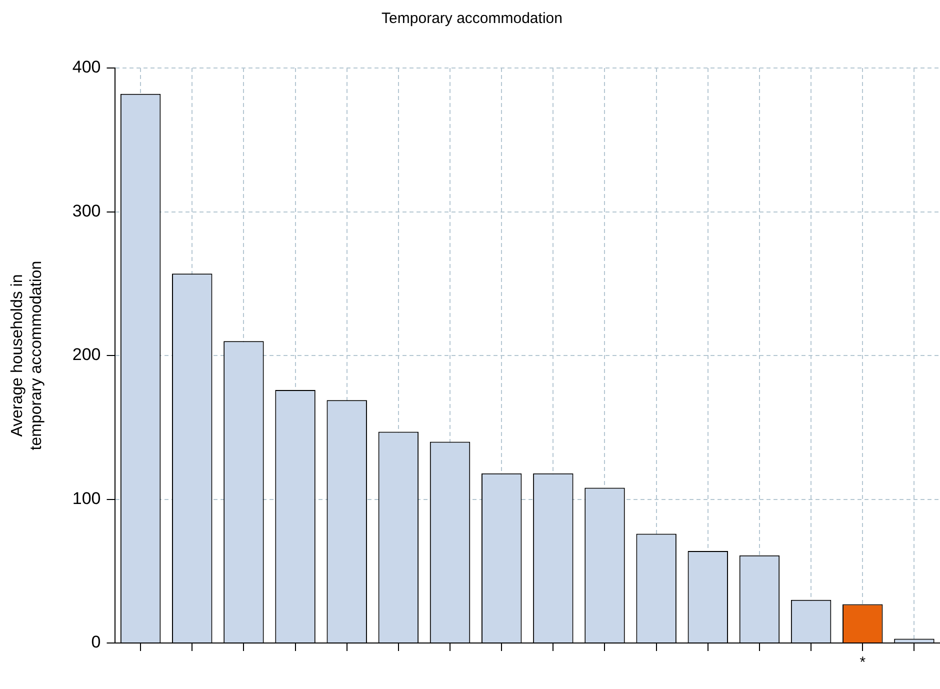 This screenshot has height=689, width=940. Describe the element at coordinates (96, 642) in the screenshot. I see `y-tick-label: 0` at that location.